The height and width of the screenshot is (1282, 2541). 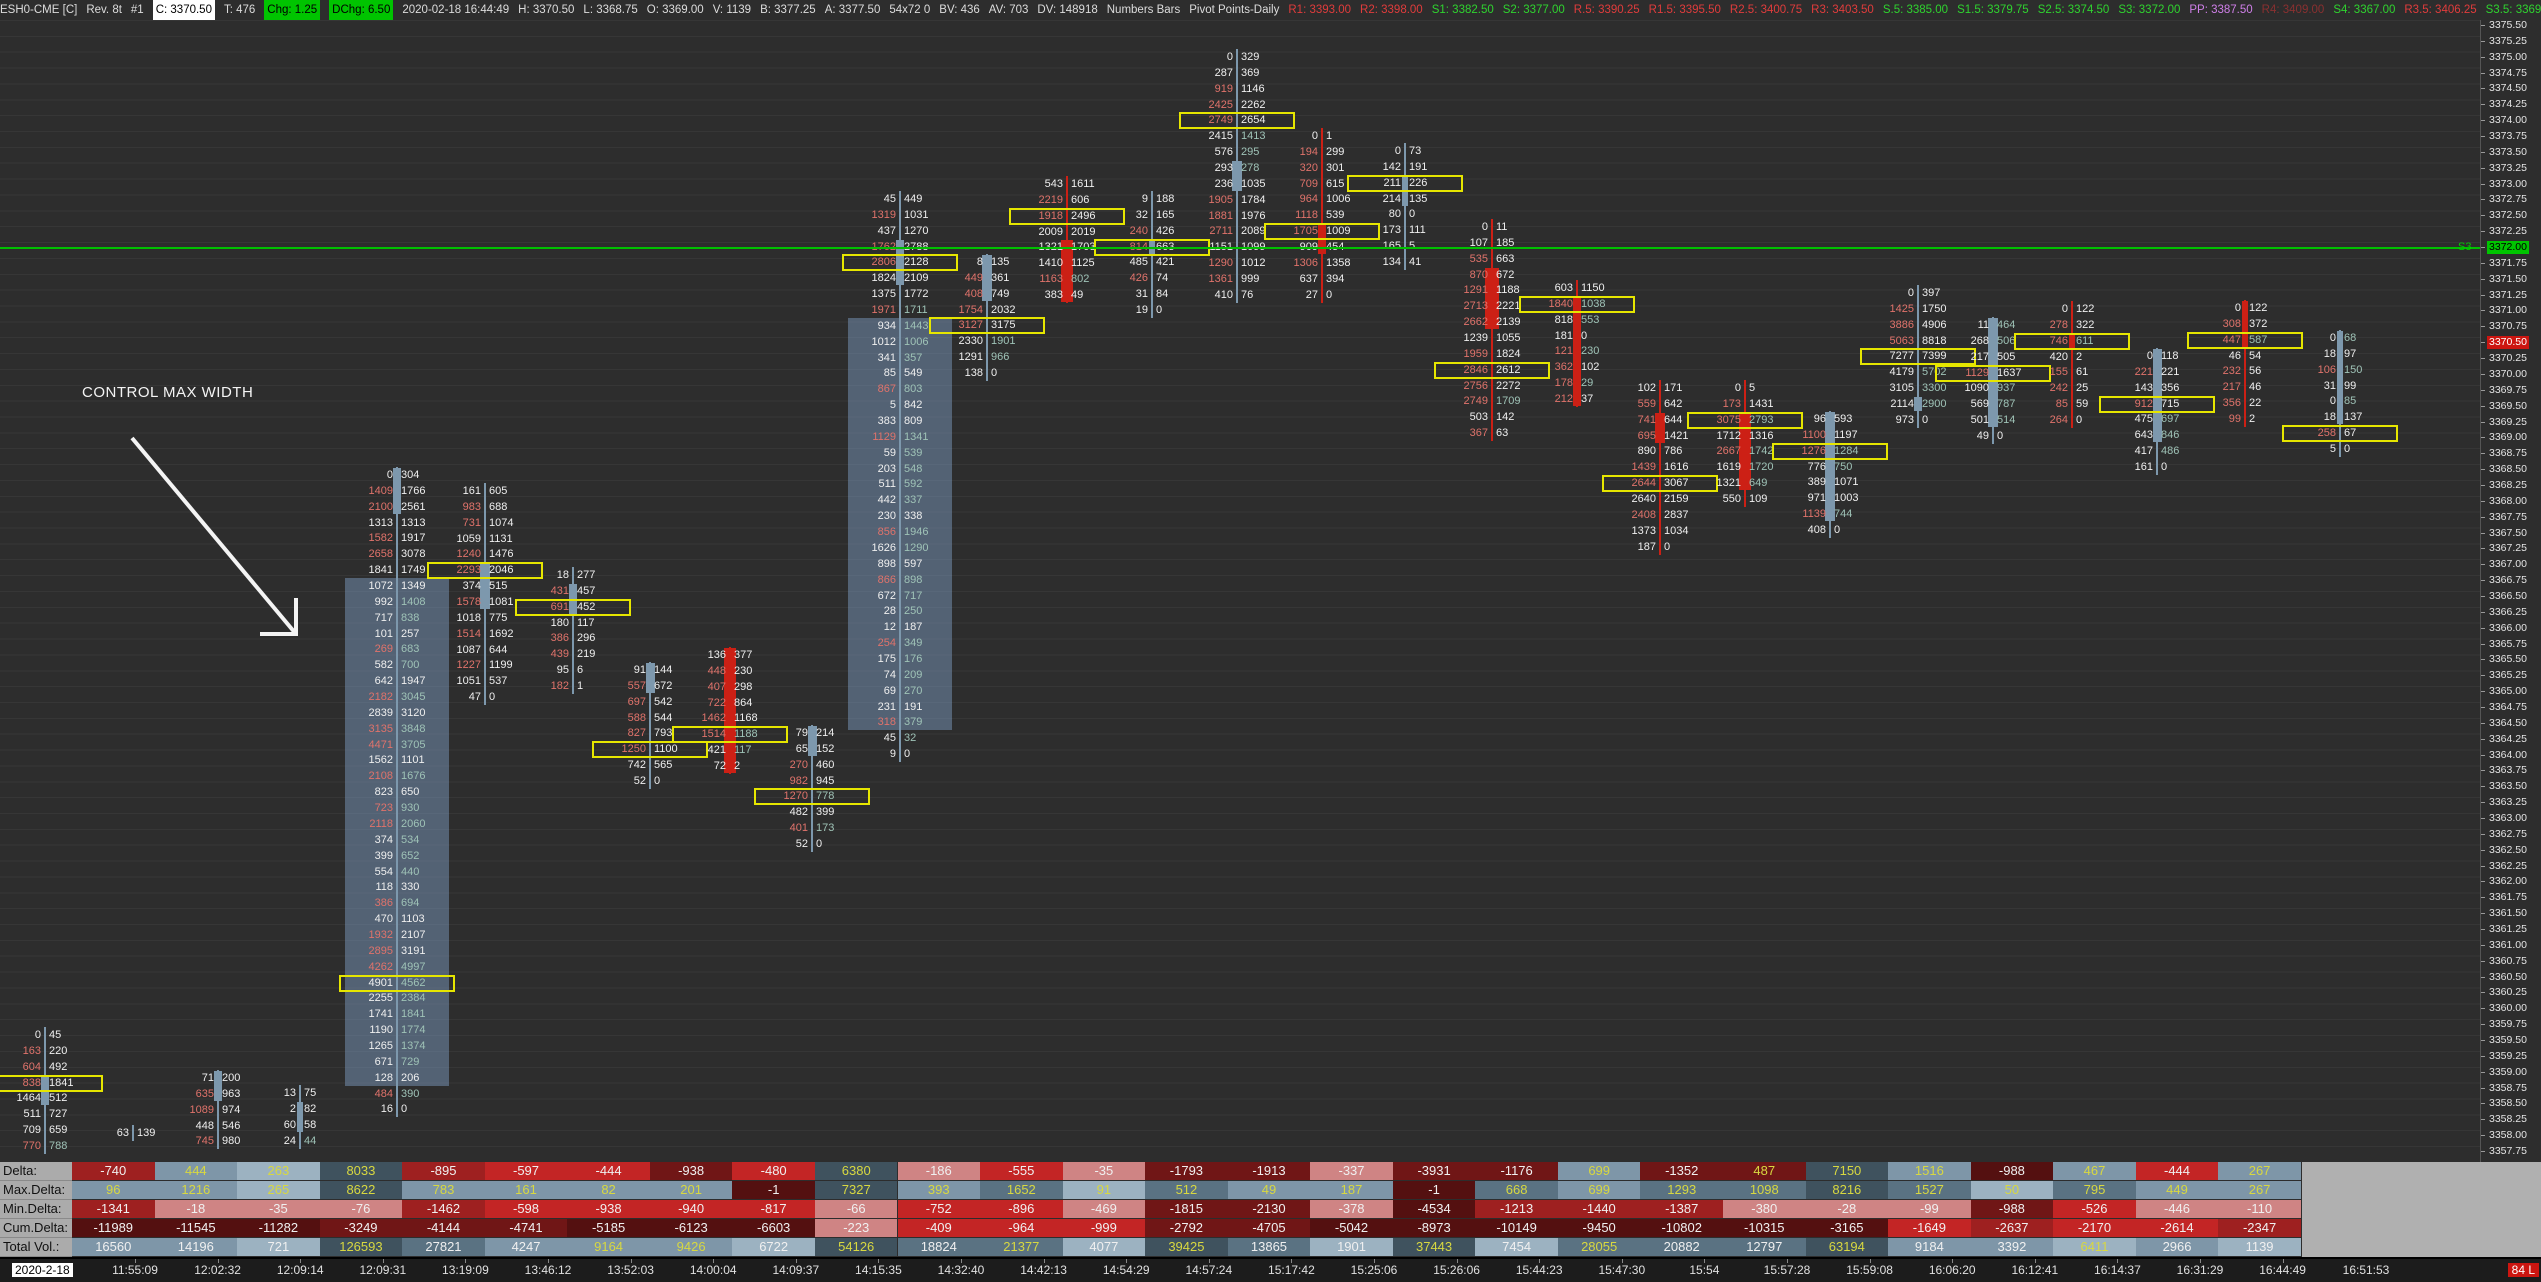 What do you see at coordinates (1846, 450) in the screenshot?
I see `ask-volume: 1284` at bounding box center [1846, 450].